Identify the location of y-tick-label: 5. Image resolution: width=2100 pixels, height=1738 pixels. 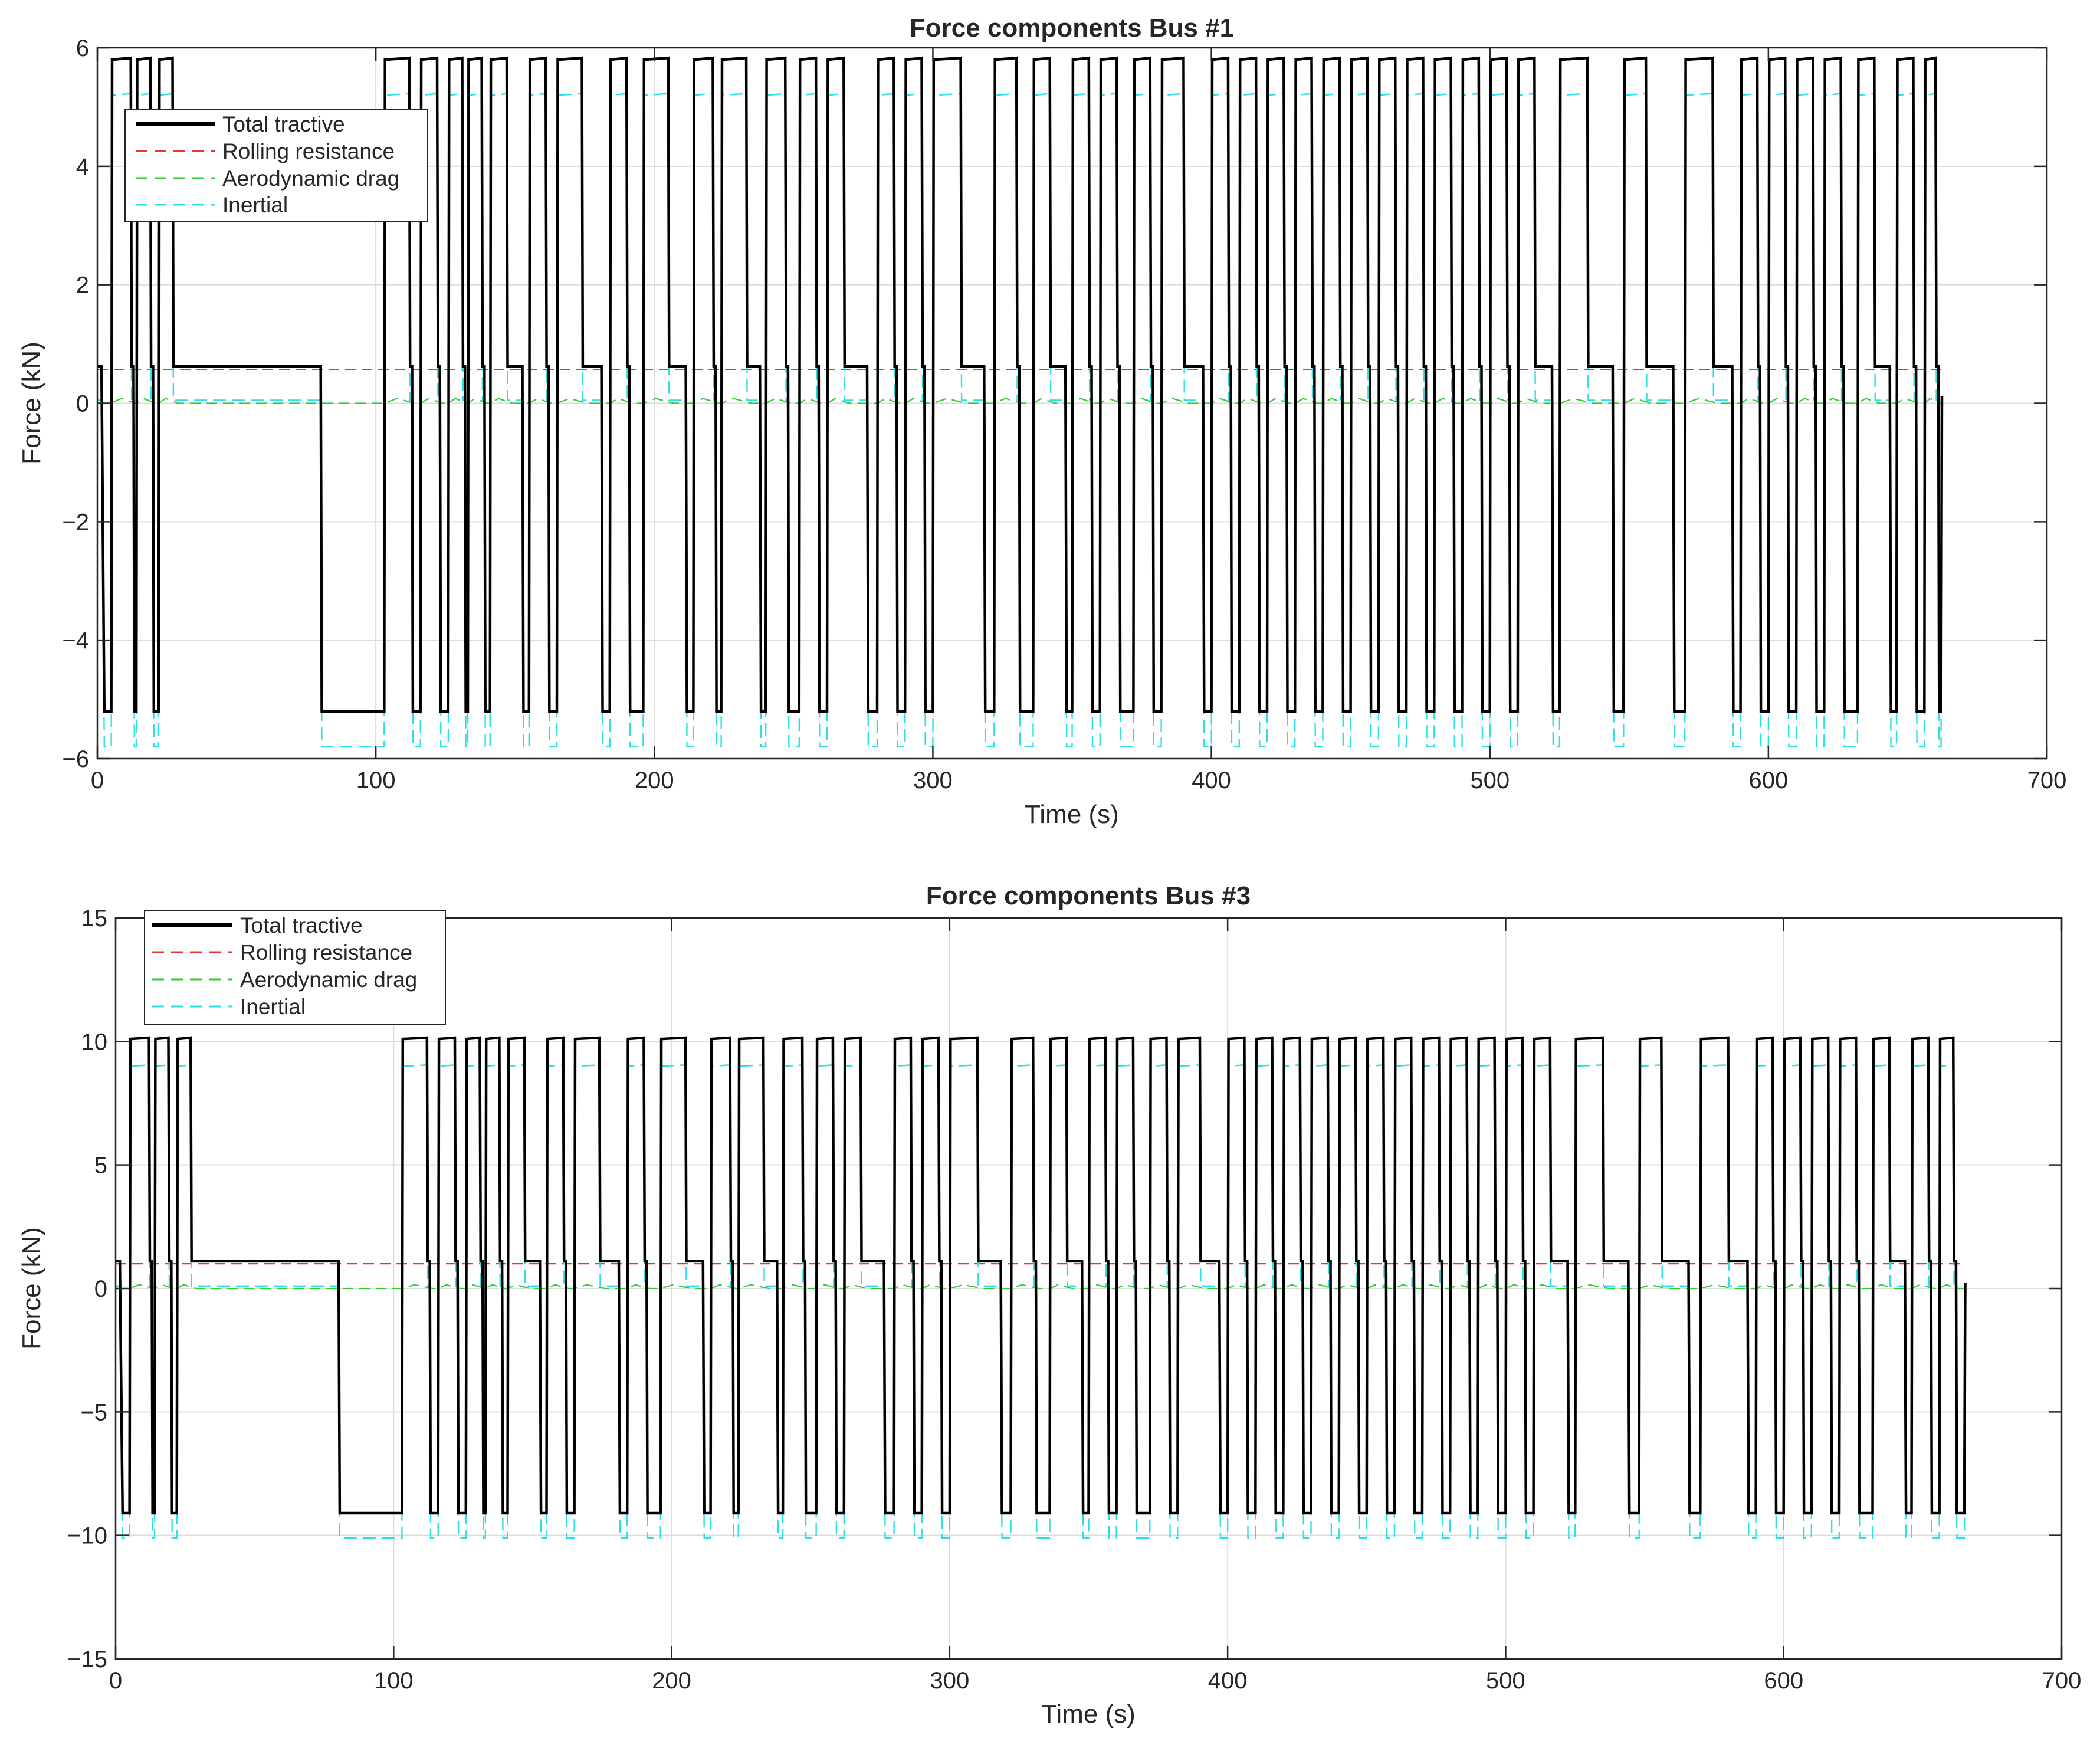
(100, 1166).